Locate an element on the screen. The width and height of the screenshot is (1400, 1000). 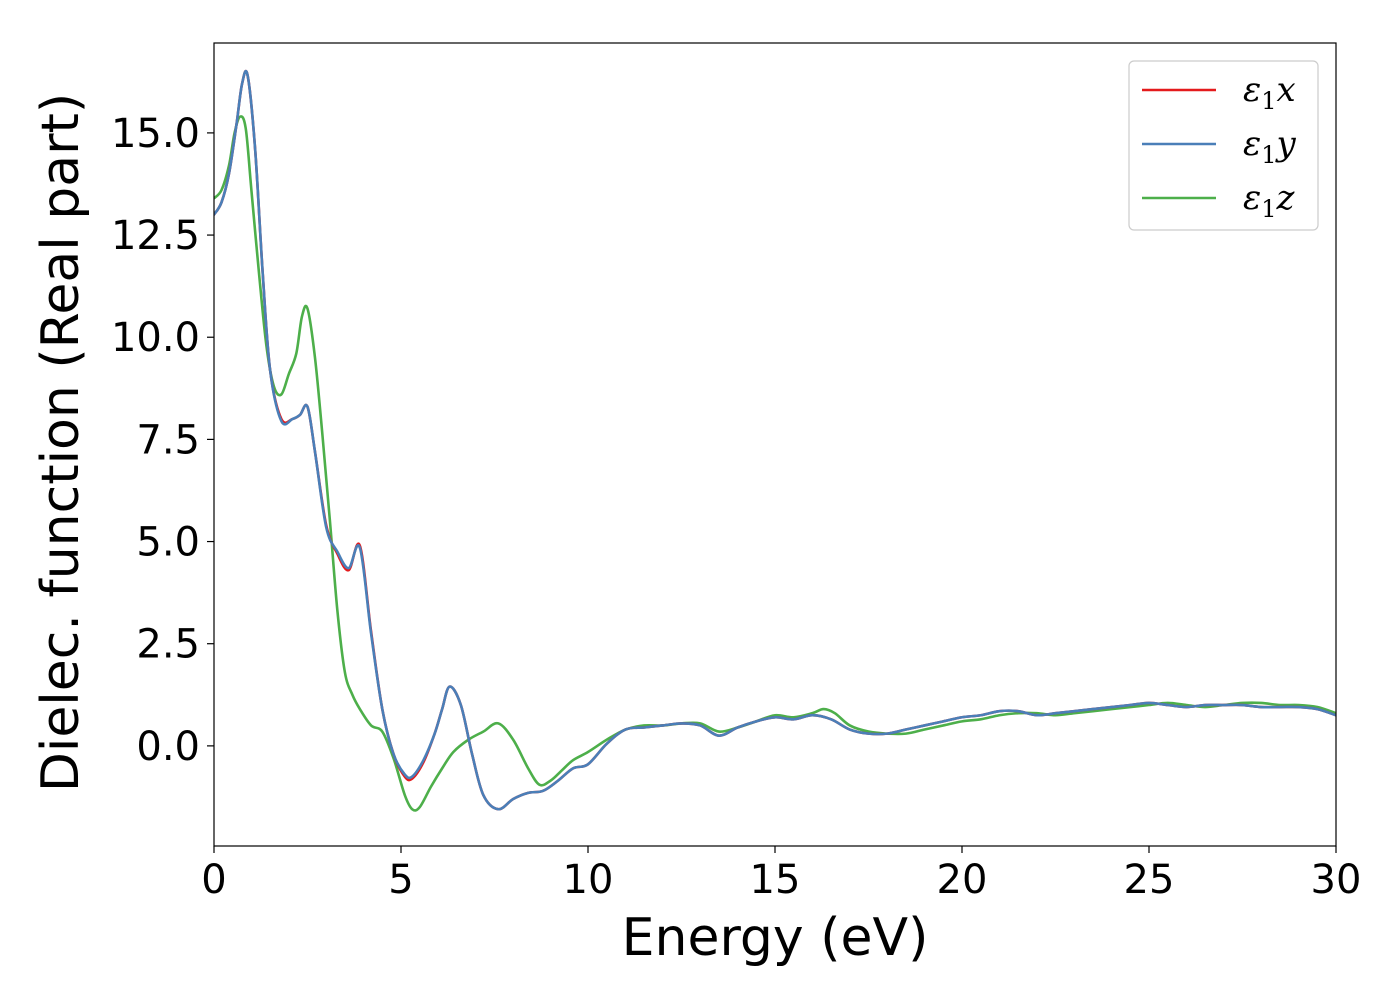
legend-label-x: ε1x is located at coordinates (1269, 92).